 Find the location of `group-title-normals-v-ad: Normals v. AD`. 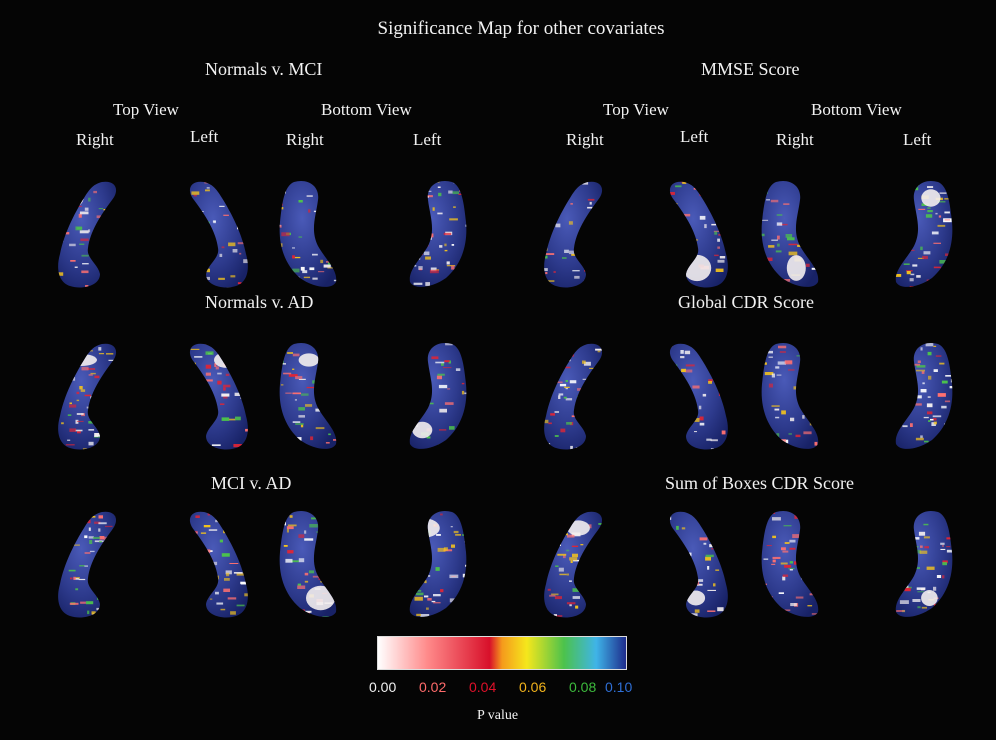

group-title-normals-v-ad: Normals v. AD is located at coordinates (259, 302).